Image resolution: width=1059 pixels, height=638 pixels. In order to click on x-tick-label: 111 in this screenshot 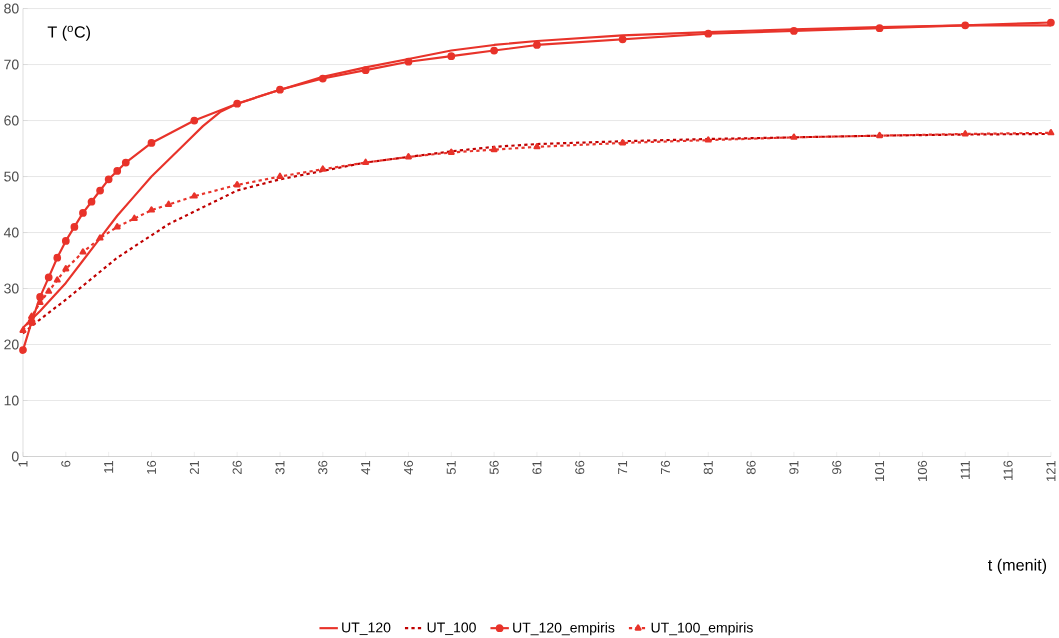, I will do `click(965, 469)`.